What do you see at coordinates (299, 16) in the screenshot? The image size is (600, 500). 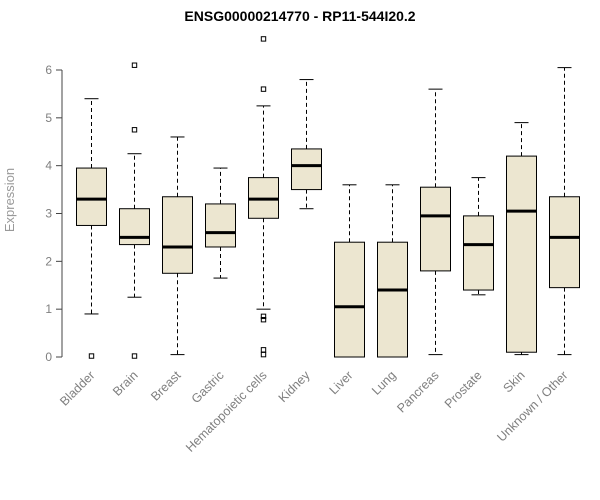 I see `chart-title: ENSG00000214770 - RP11-544I20.2` at bounding box center [299, 16].